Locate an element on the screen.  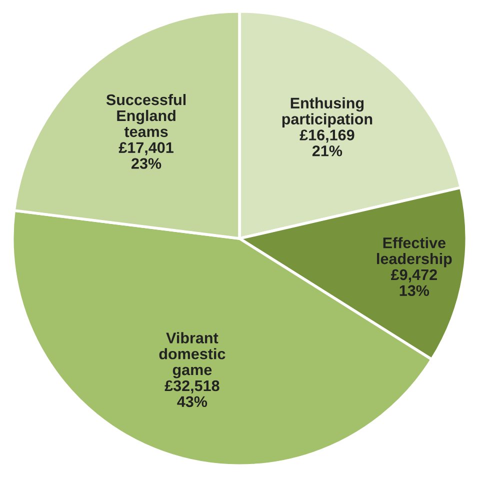
slice-label: Enthusing participation is located at coordinates (327, 112).